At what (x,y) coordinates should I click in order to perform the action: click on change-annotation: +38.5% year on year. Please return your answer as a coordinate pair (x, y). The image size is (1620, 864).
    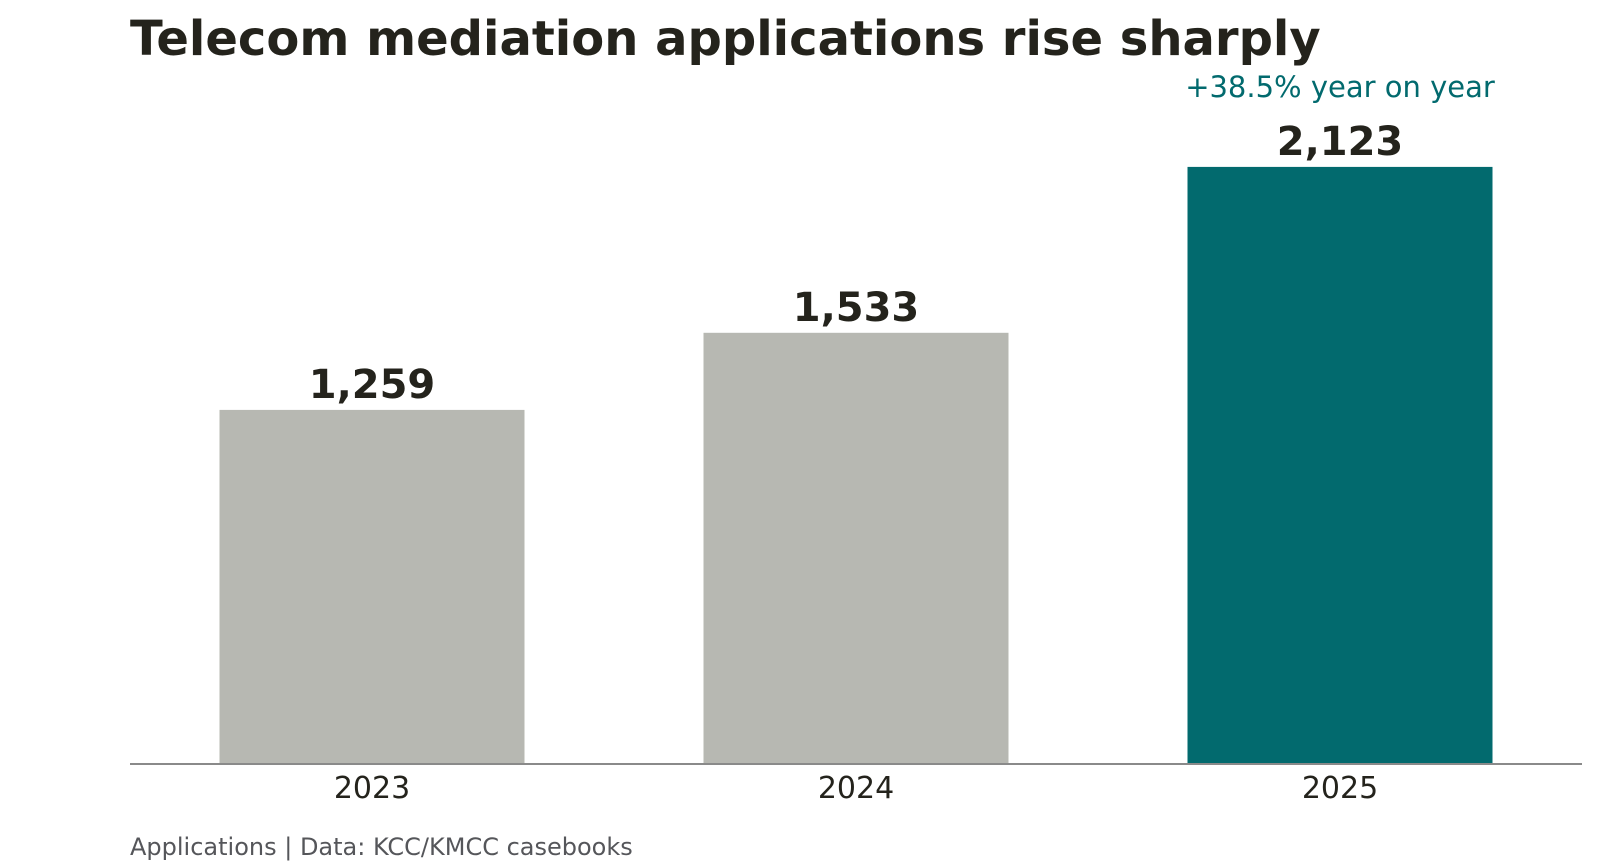
    Looking at the image, I should click on (1340, 87).